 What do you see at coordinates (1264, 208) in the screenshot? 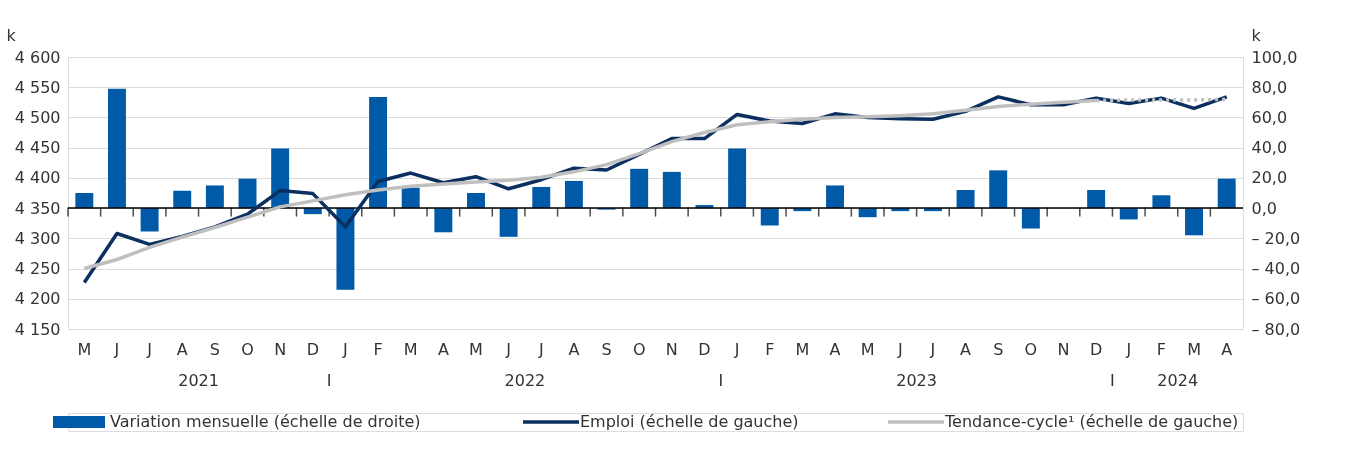
I see `y2-tick-label: 0,0` at bounding box center [1264, 208].